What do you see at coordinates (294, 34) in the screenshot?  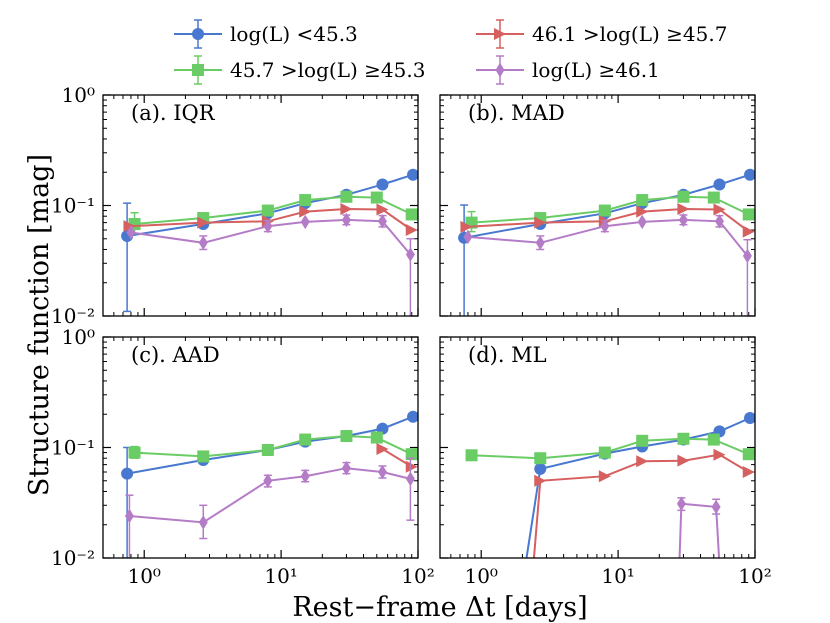 I see `legend-label: log(L) <45.3` at bounding box center [294, 34].